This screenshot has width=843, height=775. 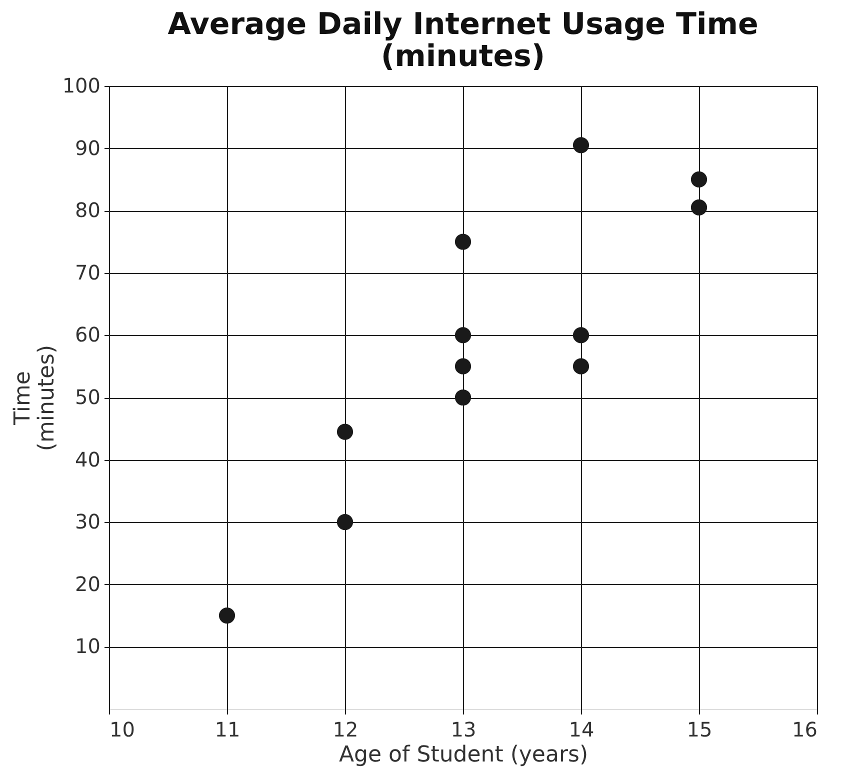 What do you see at coordinates (87, 646) in the screenshot?
I see `y-tick-label: 10` at bounding box center [87, 646].